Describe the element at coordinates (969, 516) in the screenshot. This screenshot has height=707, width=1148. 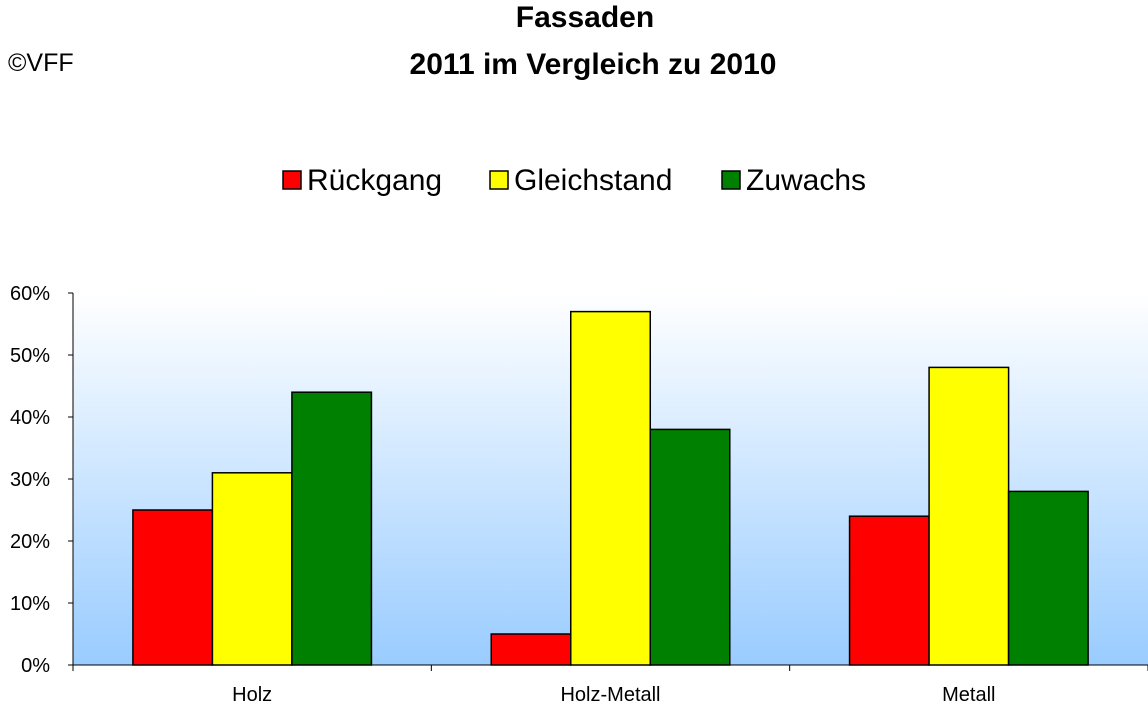
I see `bar-gleichstand-metall` at that location.